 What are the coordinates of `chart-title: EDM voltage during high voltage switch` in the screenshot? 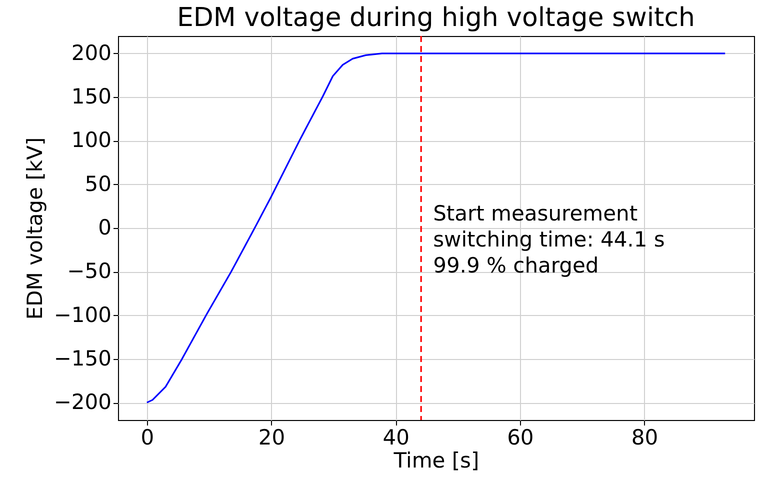 It's located at (436, 18).